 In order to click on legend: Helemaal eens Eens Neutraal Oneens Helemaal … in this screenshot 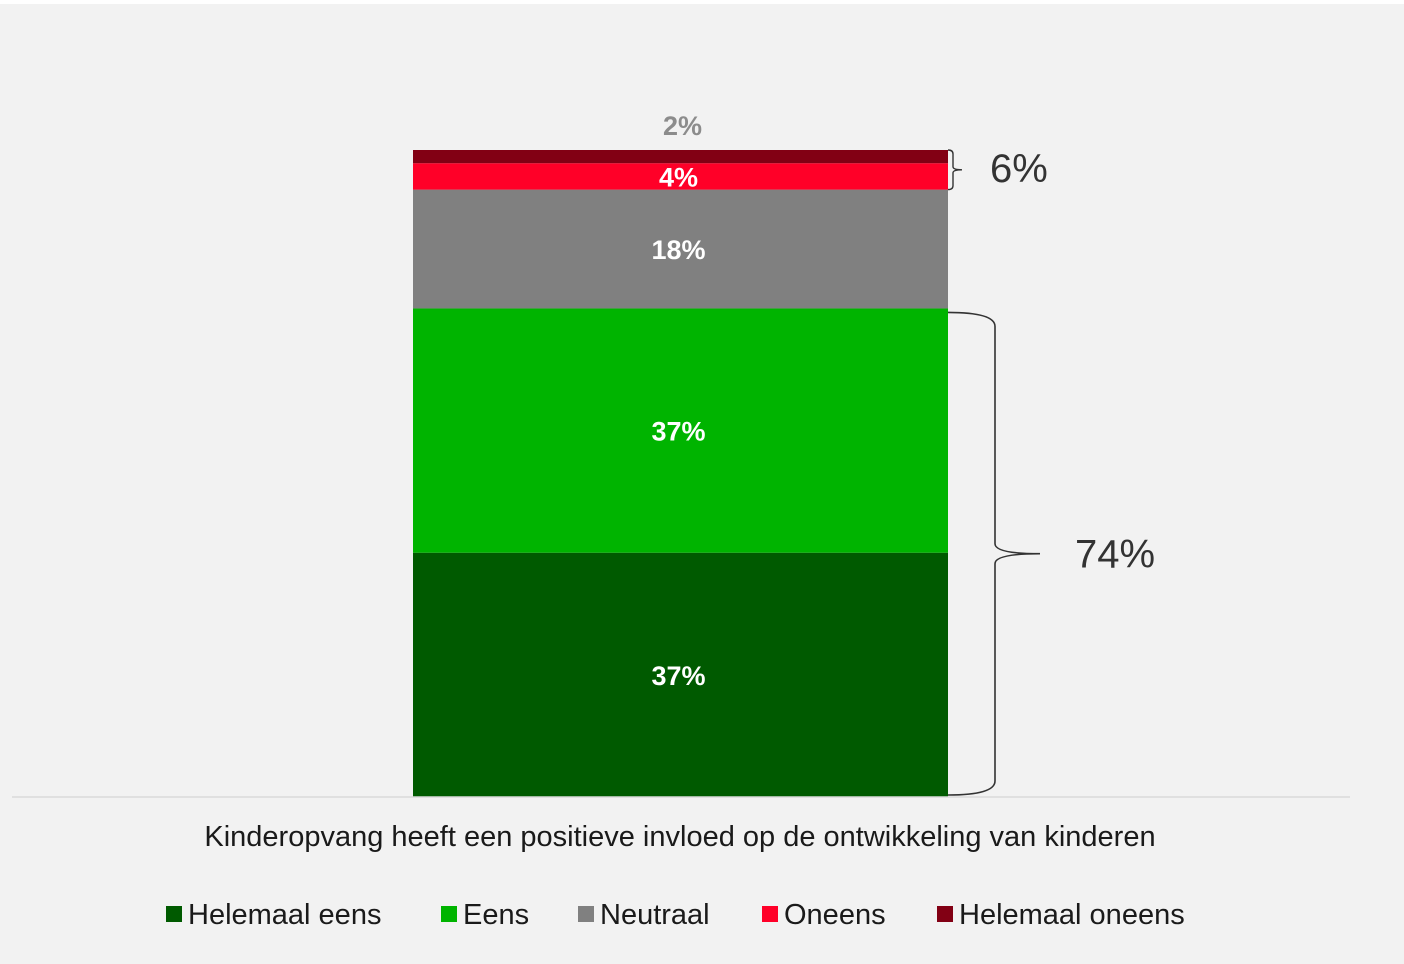, I will do `click(675, 915)`.